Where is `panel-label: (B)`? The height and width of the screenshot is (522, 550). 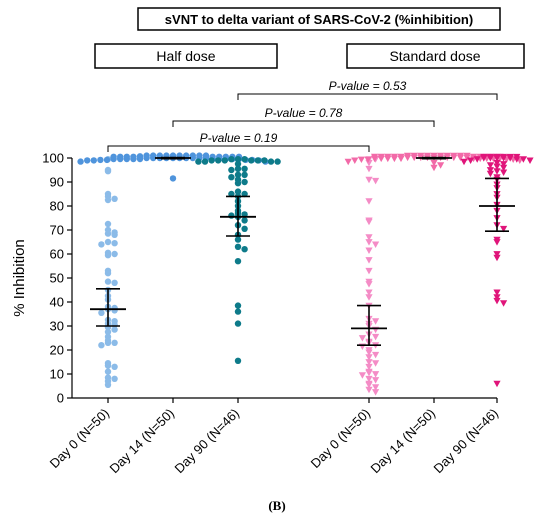 panel-label: (B) is located at coordinates (276, 505).